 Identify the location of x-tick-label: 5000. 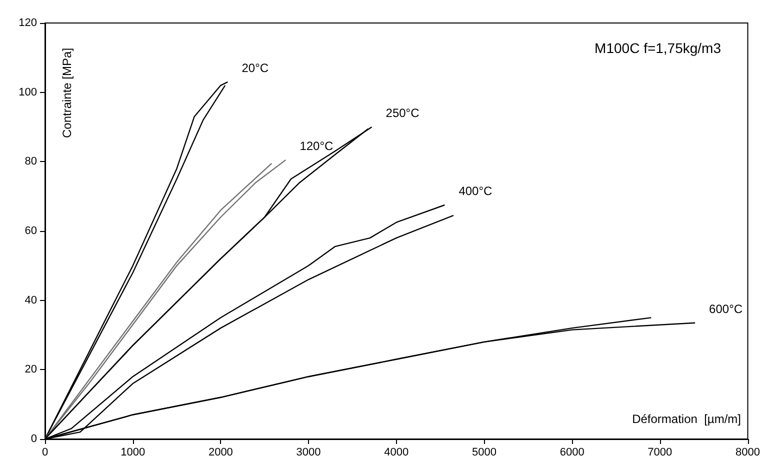
(484, 452).